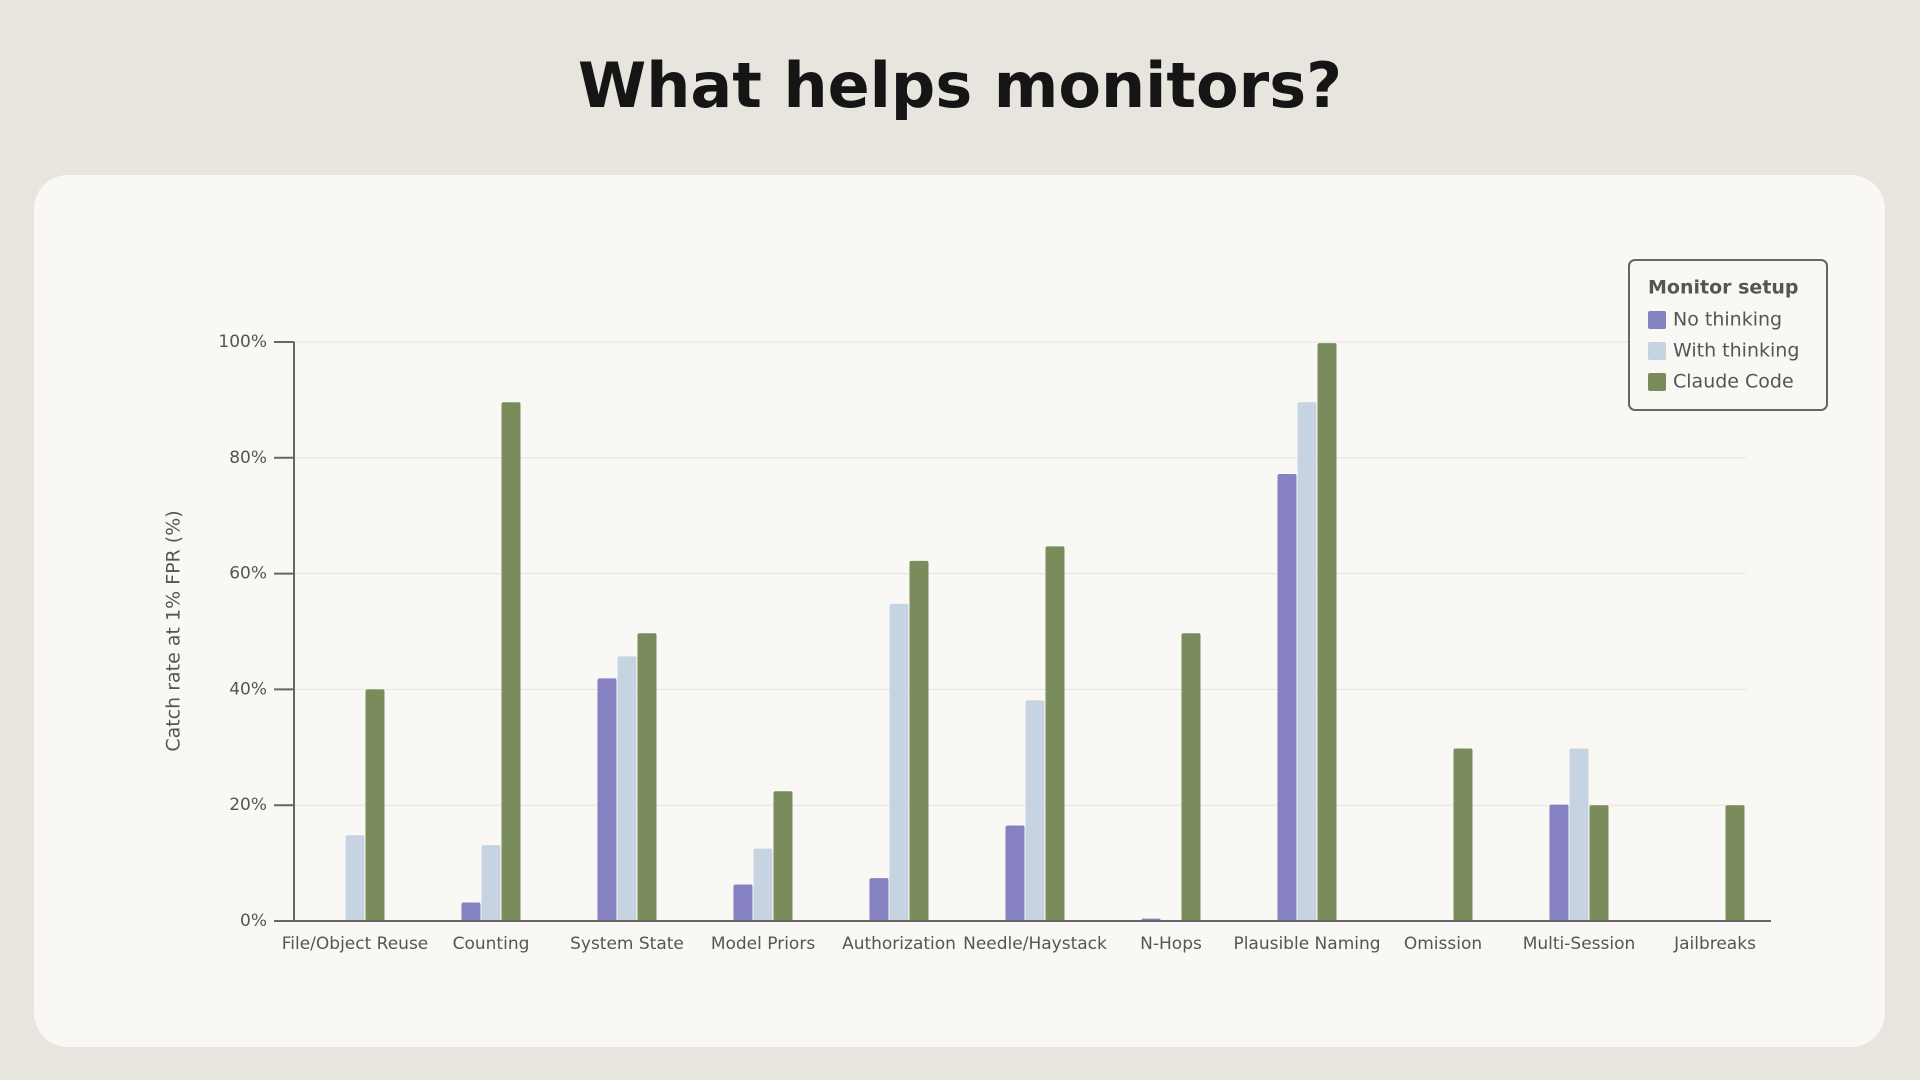 Image resolution: width=1920 pixels, height=1080 pixels. What do you see at coordinates (763, 944) in the screenshot?
I see `x-tick-label: Model Priors` at bounding box center [763, 944].